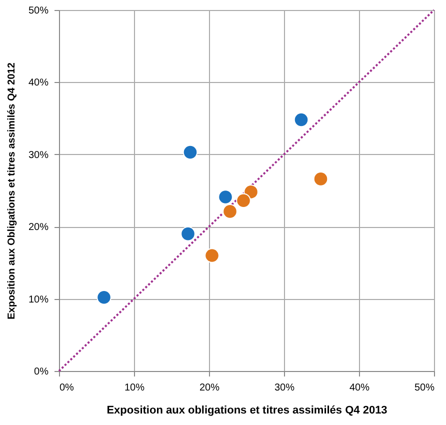 This screenshot has width=446, height=425. What do you see at coordinates (134, 388) in the screenshot?
I see `x-tick-label: 10%` at bounding box center [134, 388].